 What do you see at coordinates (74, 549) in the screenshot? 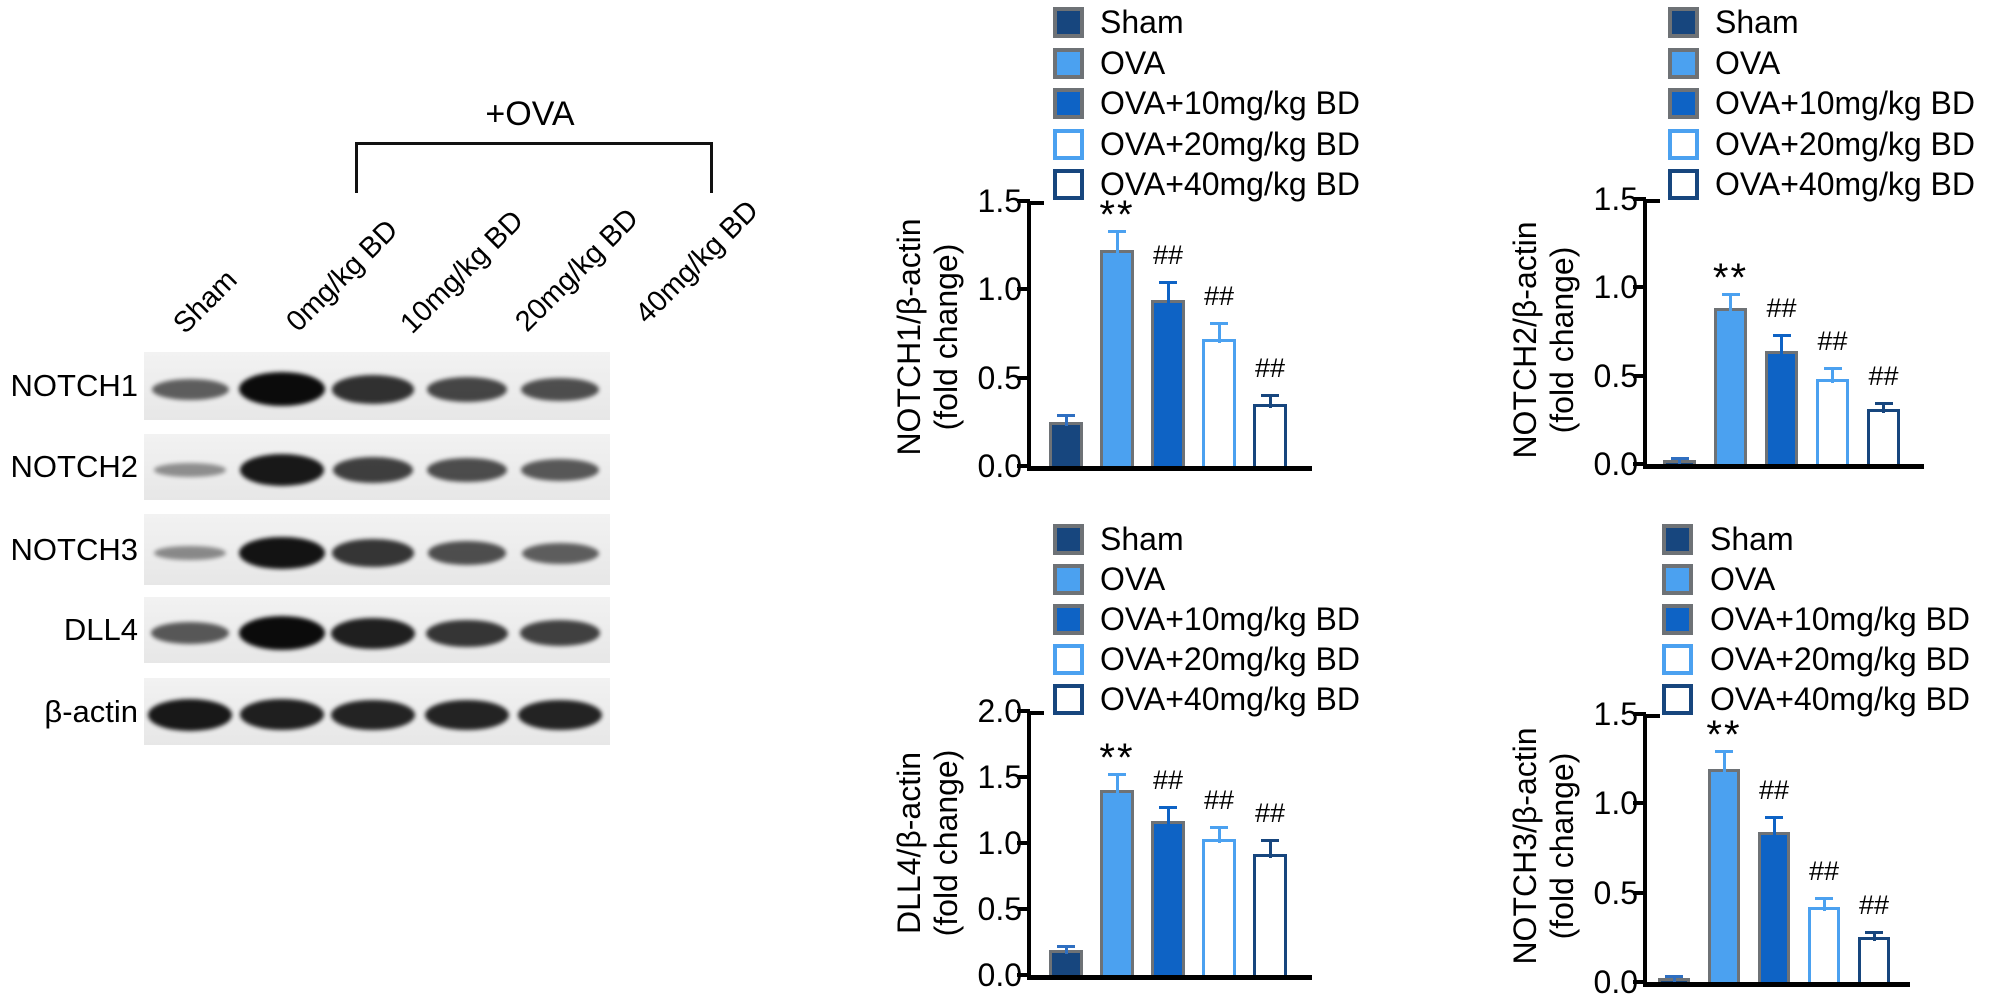
I see `blot-row-label: NOTCH3` at bounding box center [74, 549].